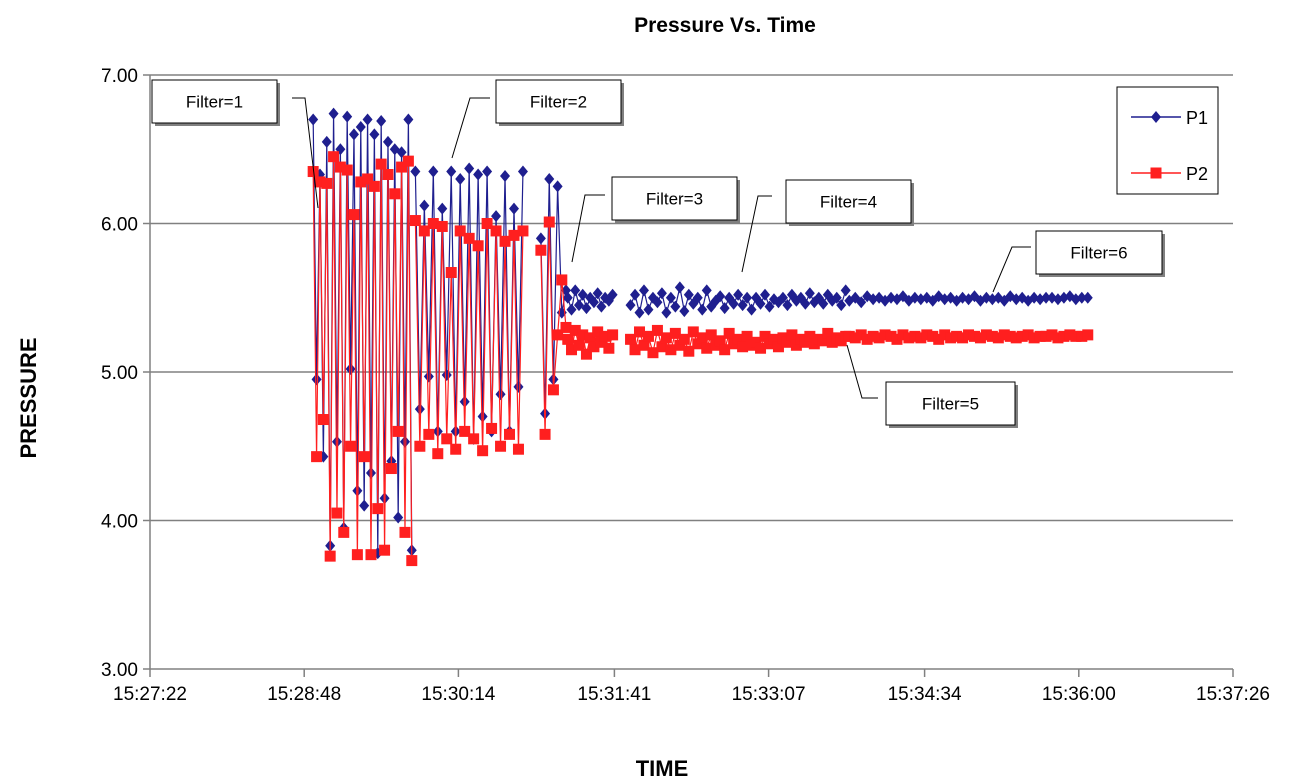 This screenshot has height=783, width=1297. What do you see at coordinates (1169, 118) in the screenshot?
I see `legend-item-p1: P1` at bounding box center [1169, 118].